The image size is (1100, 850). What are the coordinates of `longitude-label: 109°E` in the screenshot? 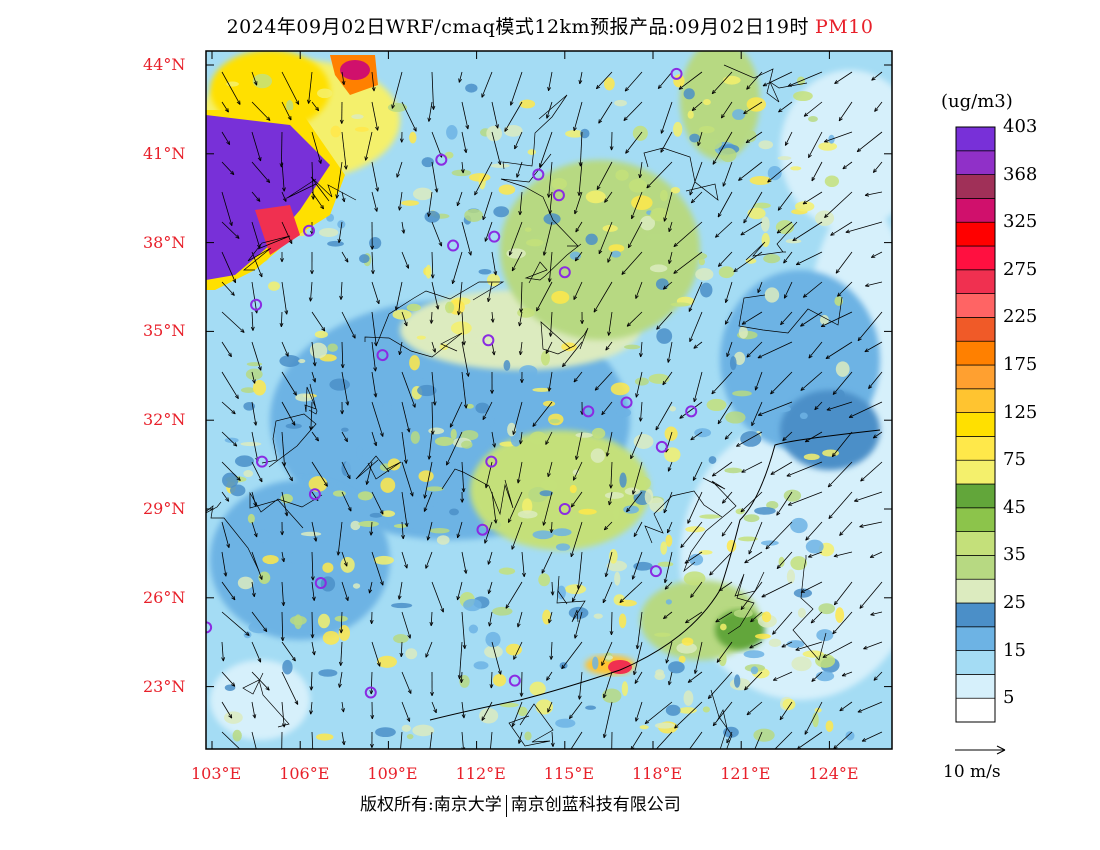 It's located at (392, 773).